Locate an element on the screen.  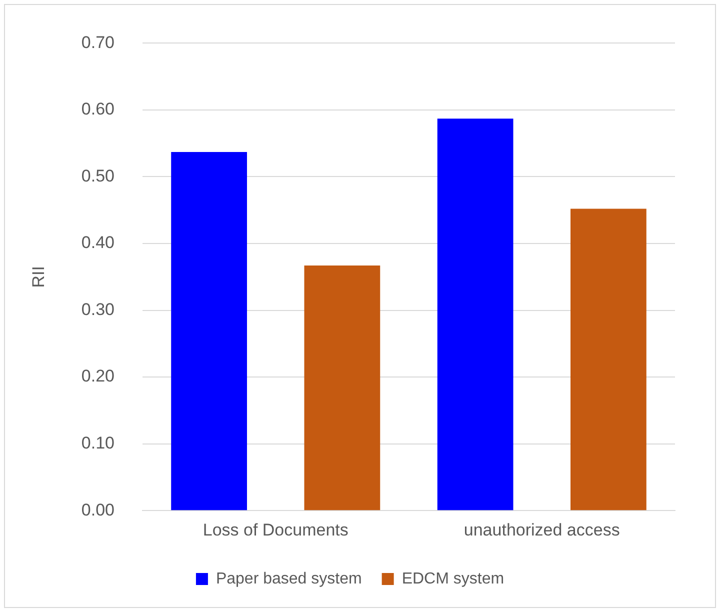
y-tick-label: 0.00 is located at coordinates (97, 510).